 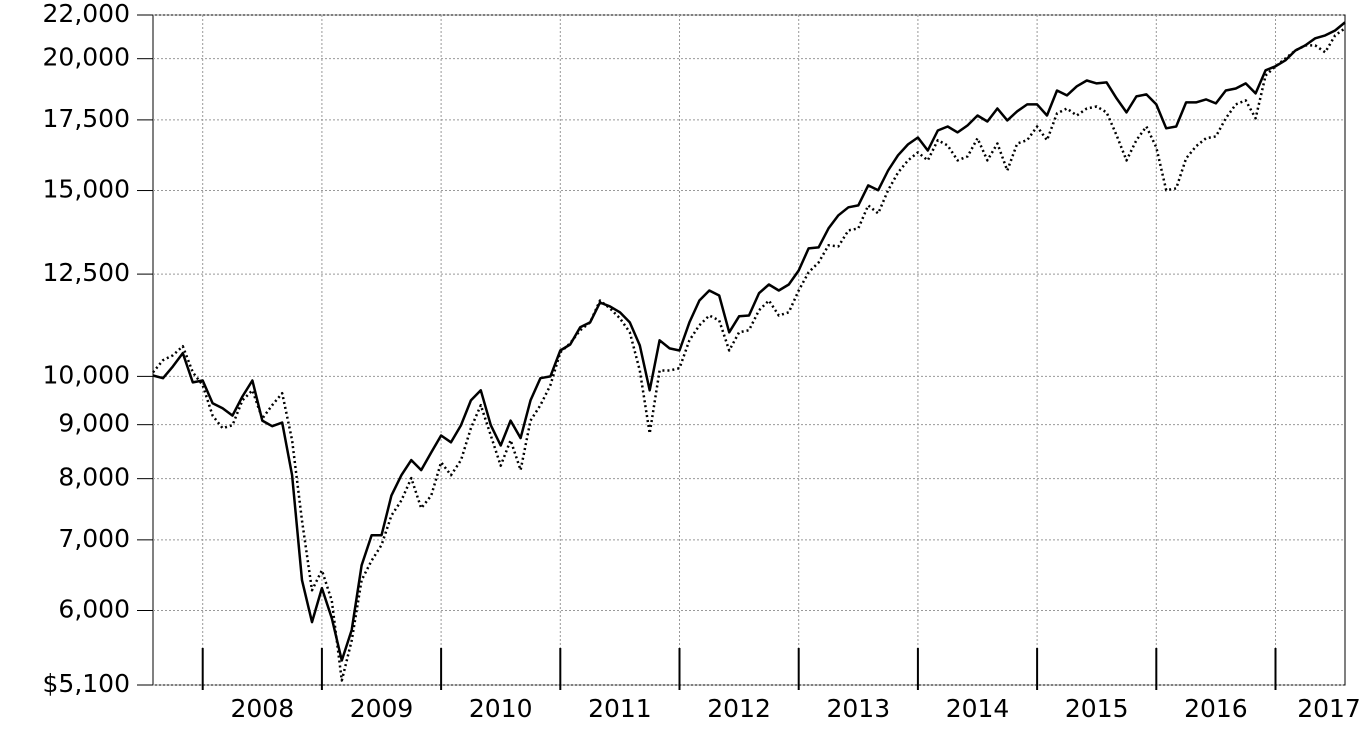 I want to click on y-tick-label: 15,000, so click(x=86, y=189).